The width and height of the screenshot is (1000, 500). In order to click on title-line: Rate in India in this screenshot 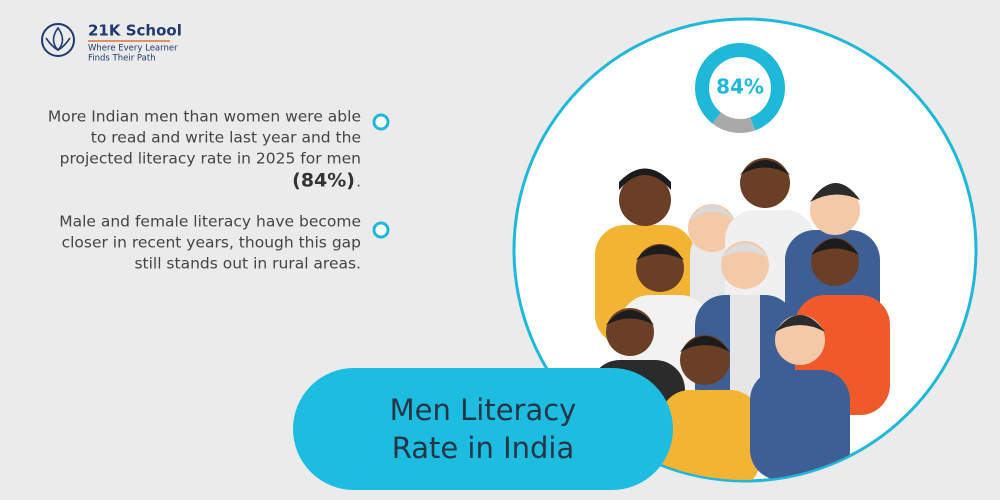, I will do `click(483, 448)`.